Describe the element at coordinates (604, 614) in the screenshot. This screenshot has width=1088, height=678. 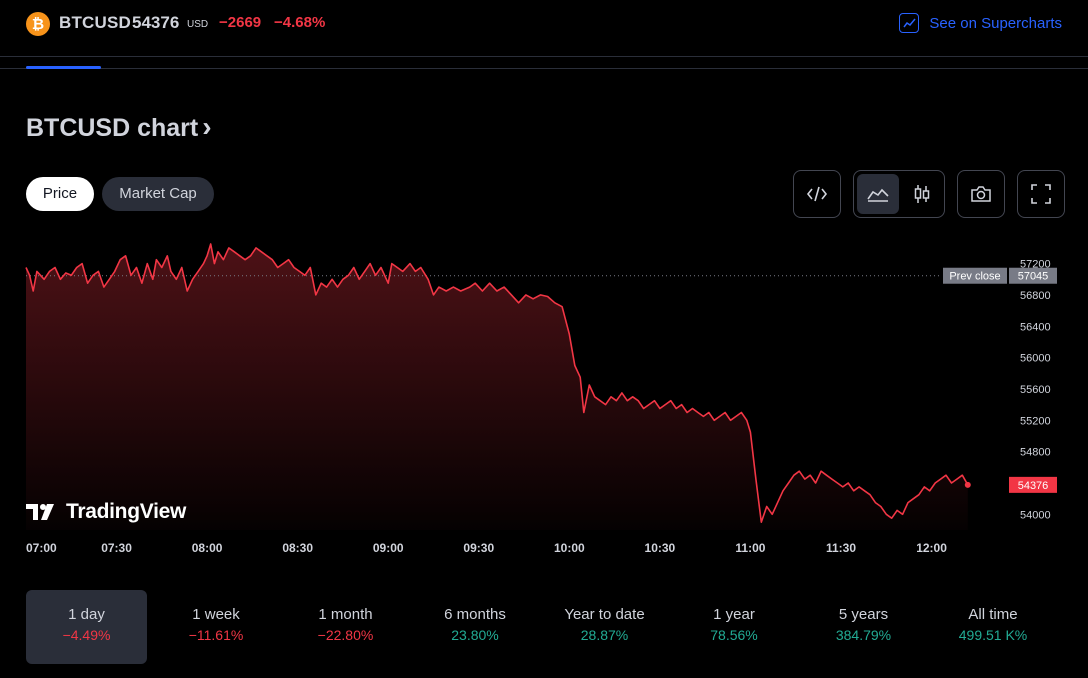
I see `period-label: Year to date` at that location.